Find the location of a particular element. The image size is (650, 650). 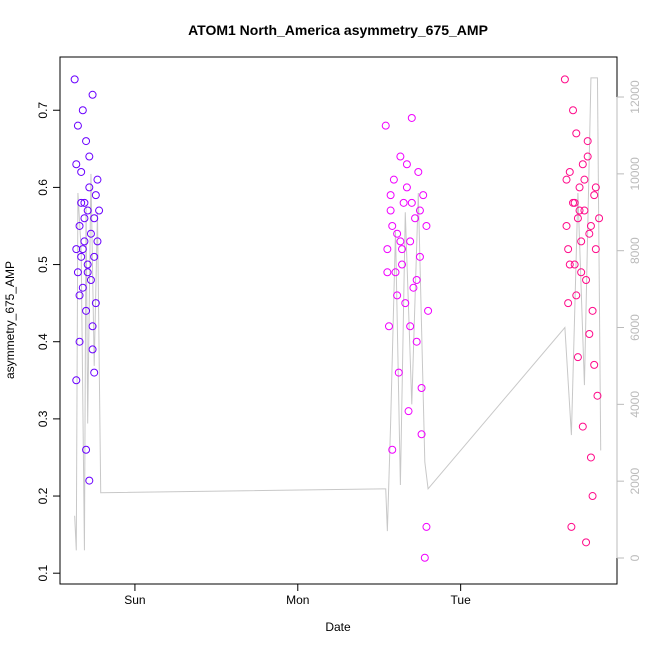

y-tick-label: 0.7 is located at coordinates (43, 110).